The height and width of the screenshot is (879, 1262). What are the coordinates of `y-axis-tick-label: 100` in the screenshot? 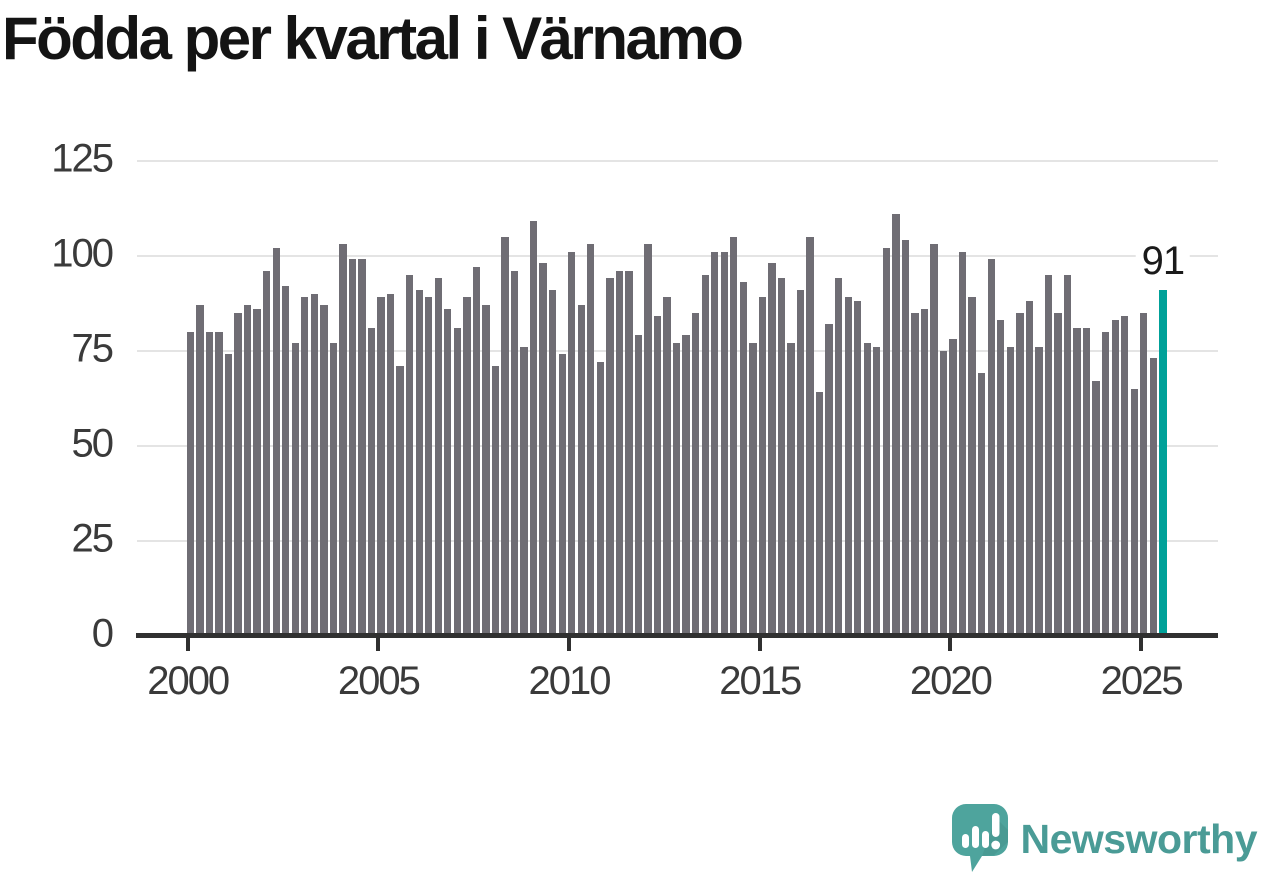 It's located at (82, 253).